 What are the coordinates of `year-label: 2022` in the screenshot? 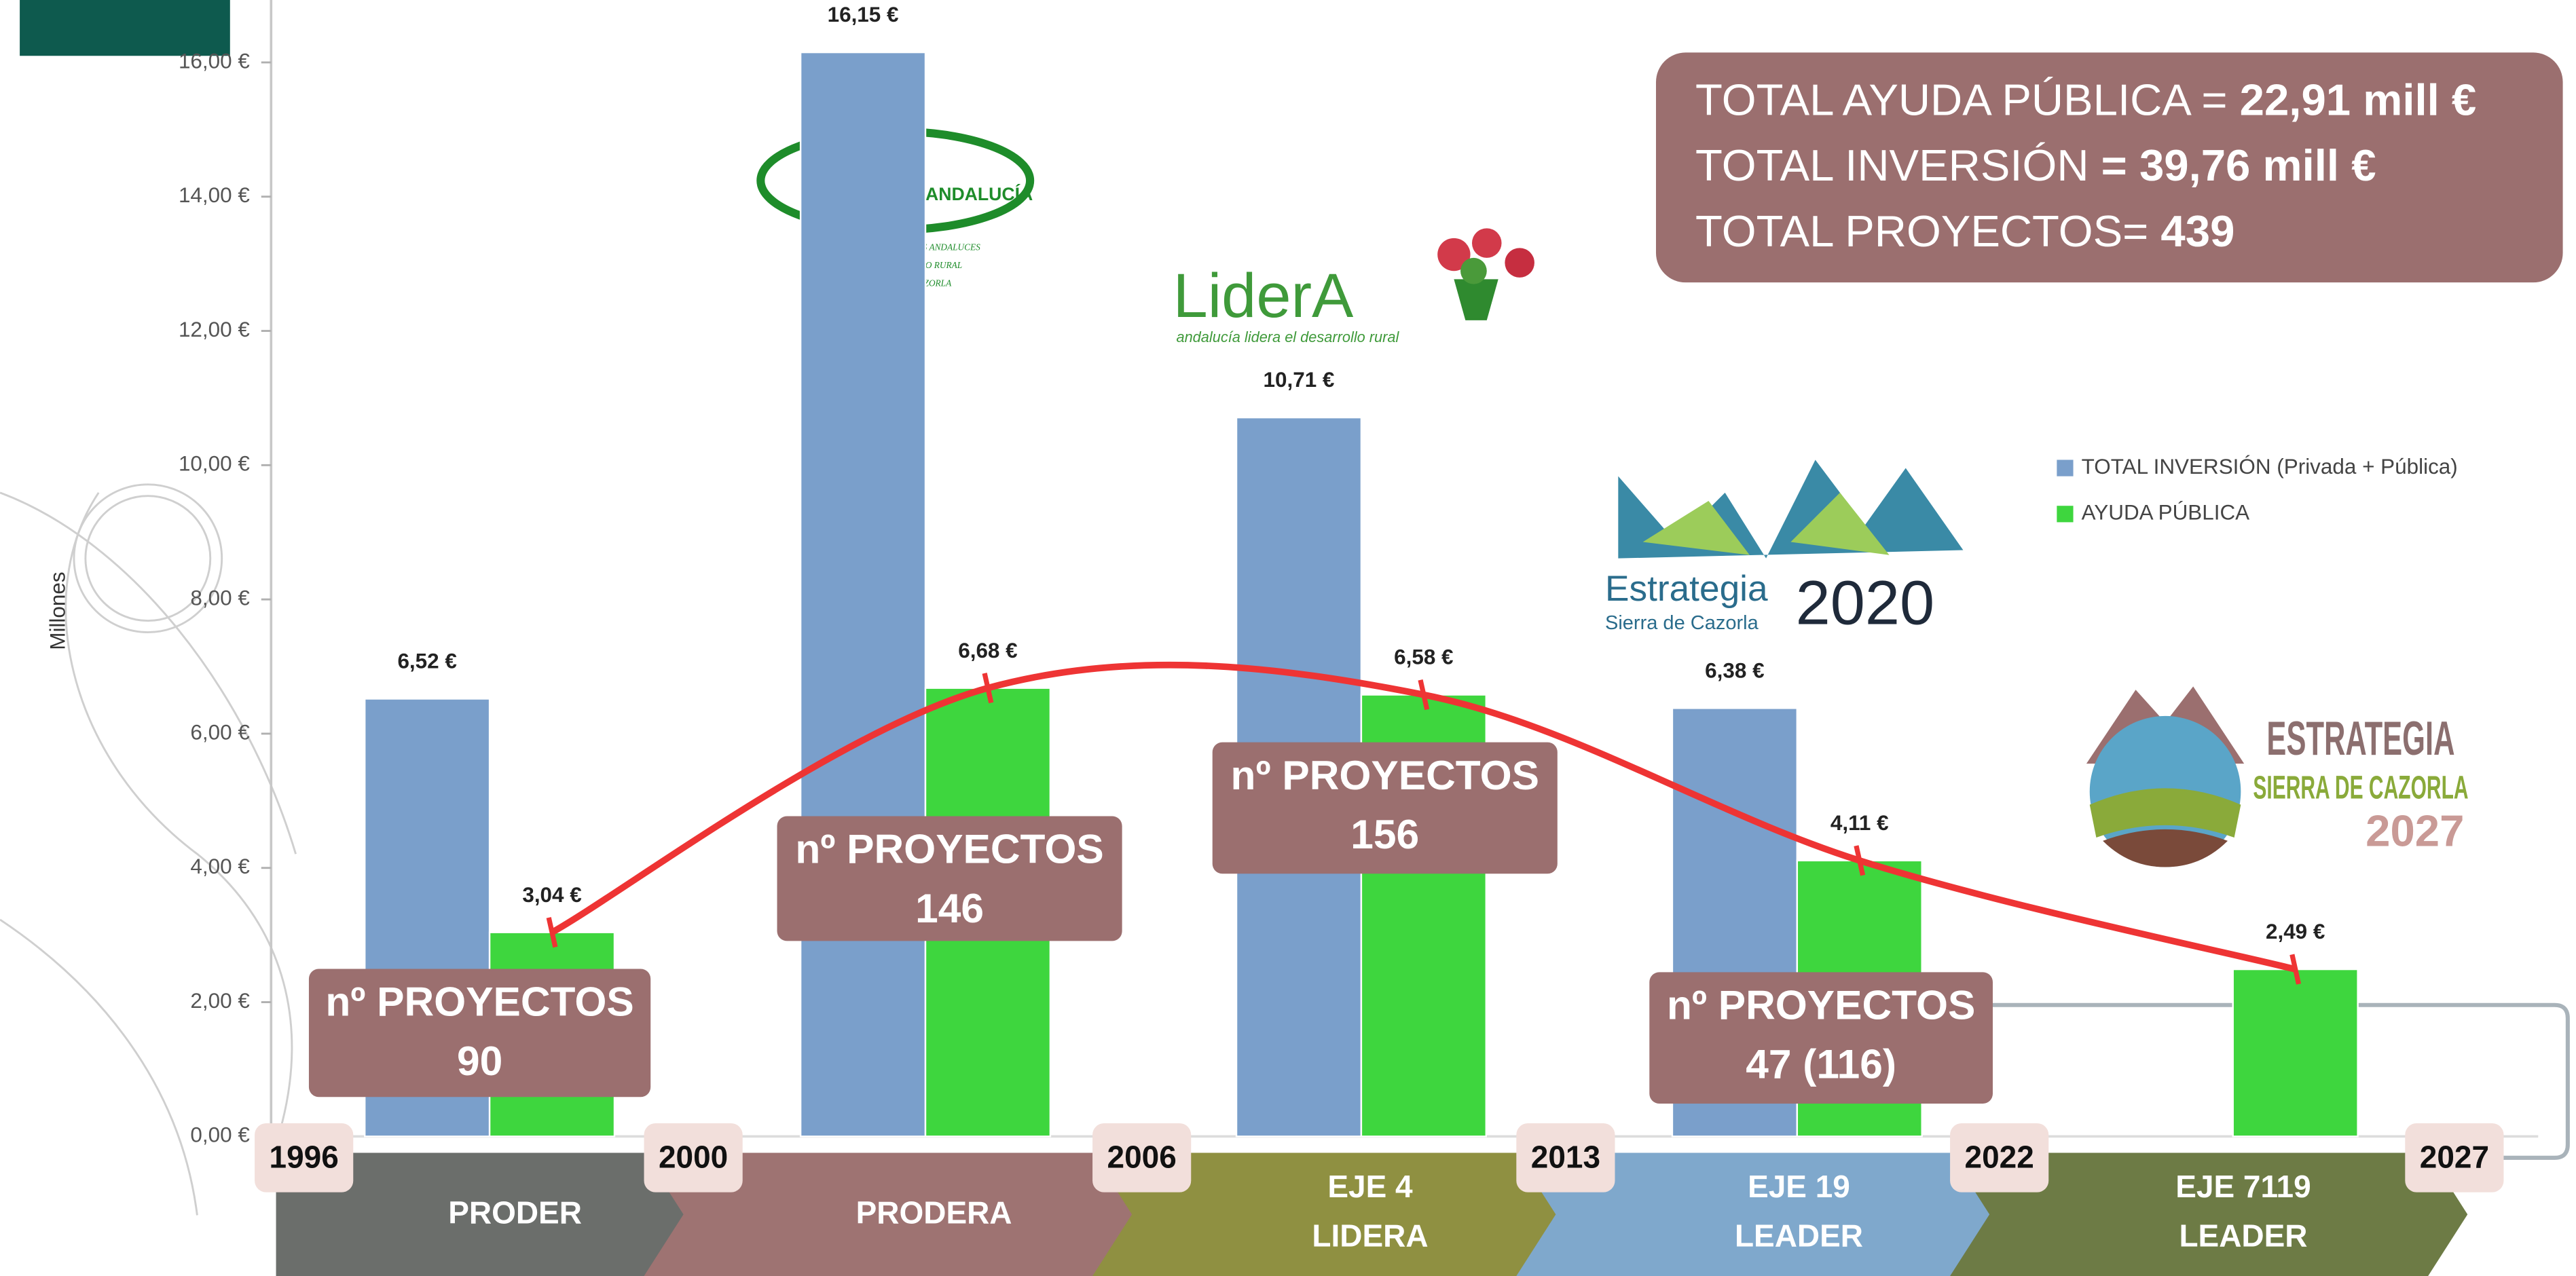 It's located at (1999, 1156).